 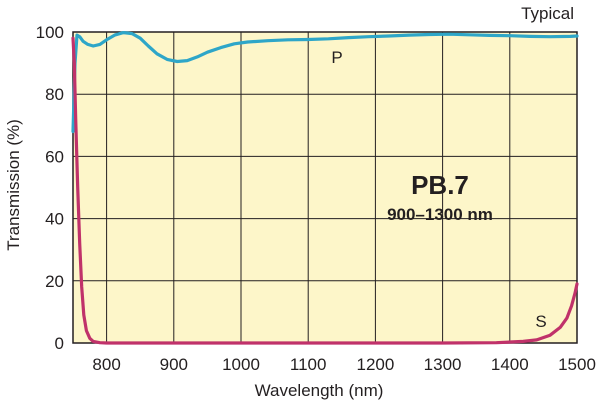 What do you see at coordinates (308, 364) in the screenshot?
I see `x-tick-label: 1100` at bounding box center [308, 364].